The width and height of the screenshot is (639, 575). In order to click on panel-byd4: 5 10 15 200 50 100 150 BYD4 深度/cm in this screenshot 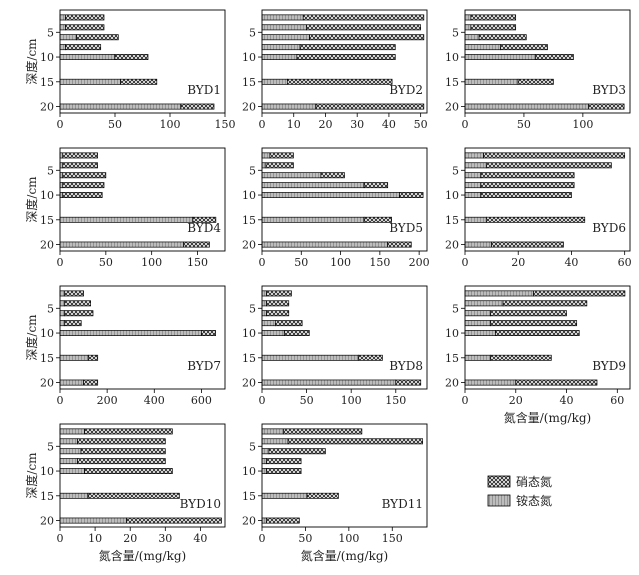, I will do `click(125, 208)`.